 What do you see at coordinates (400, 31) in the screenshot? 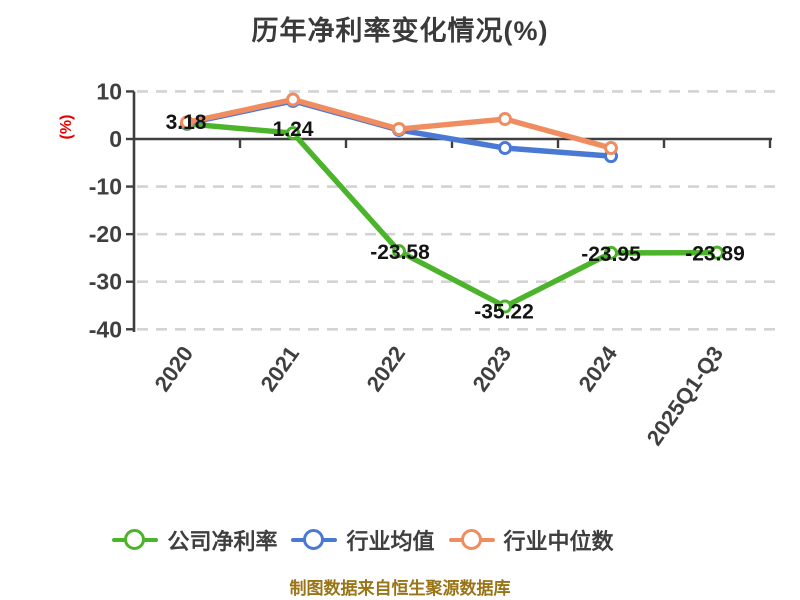
I see `chart-title: 历年净利率变化情况(%)` at bounding box center [400, 31].